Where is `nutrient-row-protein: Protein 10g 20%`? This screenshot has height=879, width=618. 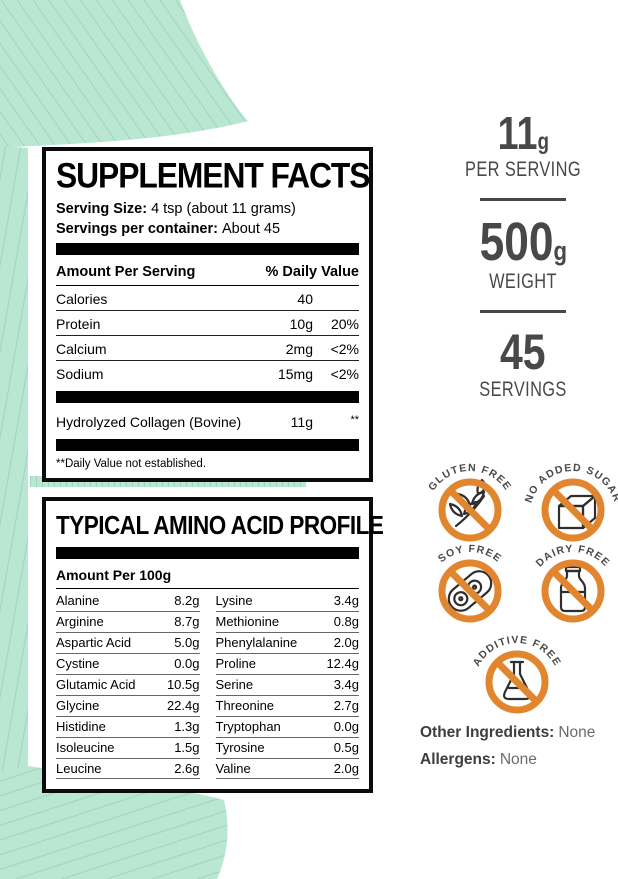
nutrient-row-protein: Protein 10g 20% is located at coordinates (207, 323).